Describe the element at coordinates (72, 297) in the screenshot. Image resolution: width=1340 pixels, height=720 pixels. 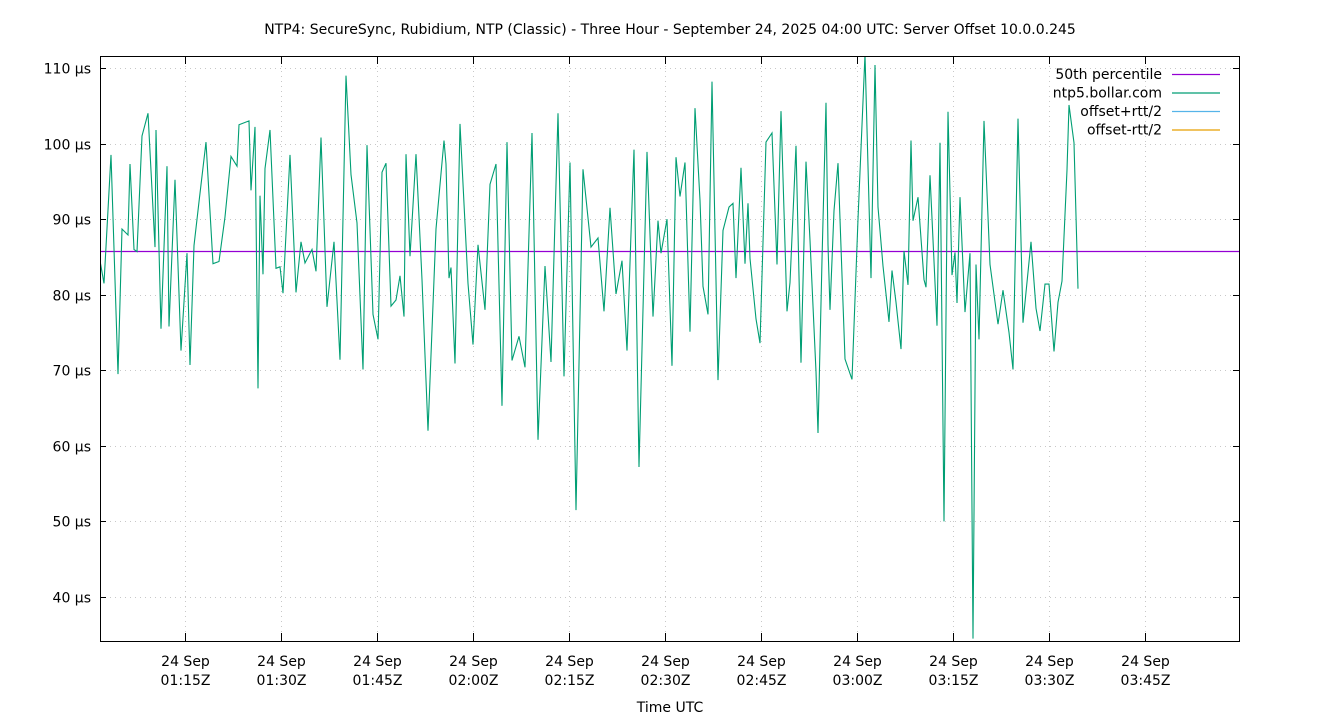
I see `y-tick-label: 80 µs` at that location.